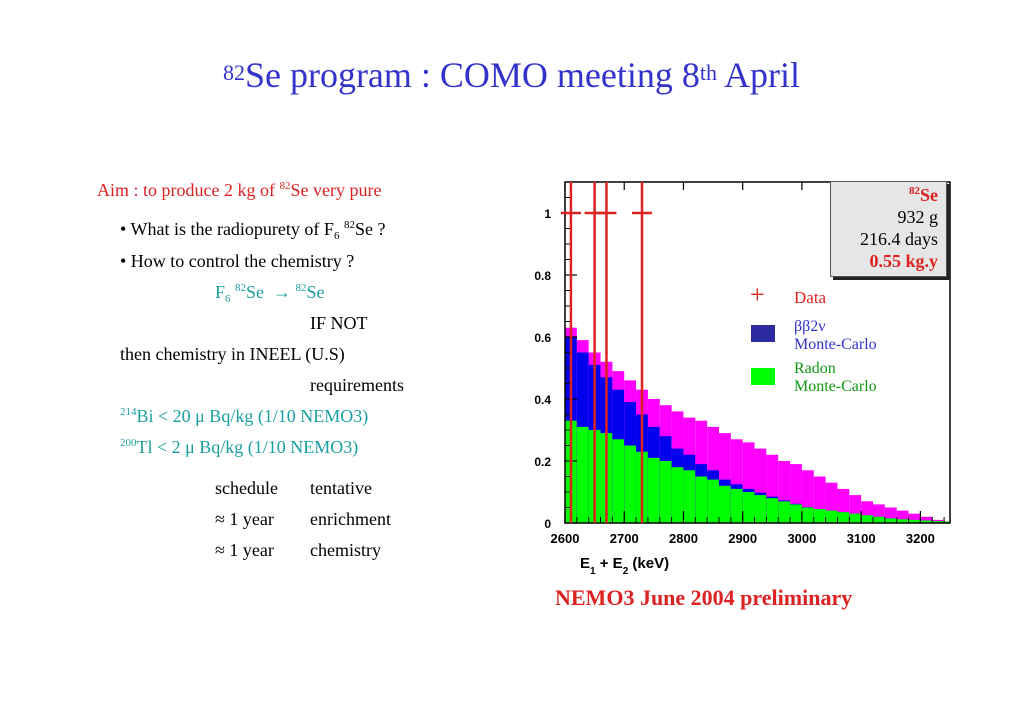 This screenshot has width=1023, height=708. Describe the element at coordinates (742, 538) in the screenshot. I see `x-tick-label: 2900` at that location.